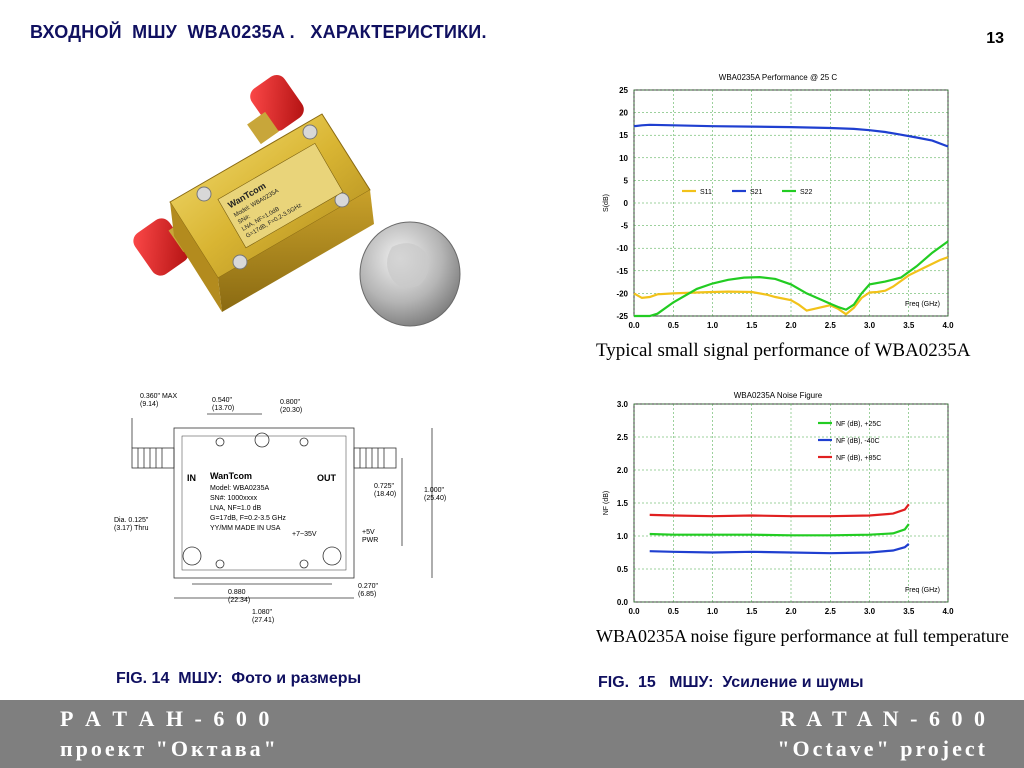 The width and height of the screenshot is (1024, 768). I want to click on dim-max-height: 0.360" MAX (9.14), so click(158, 400).